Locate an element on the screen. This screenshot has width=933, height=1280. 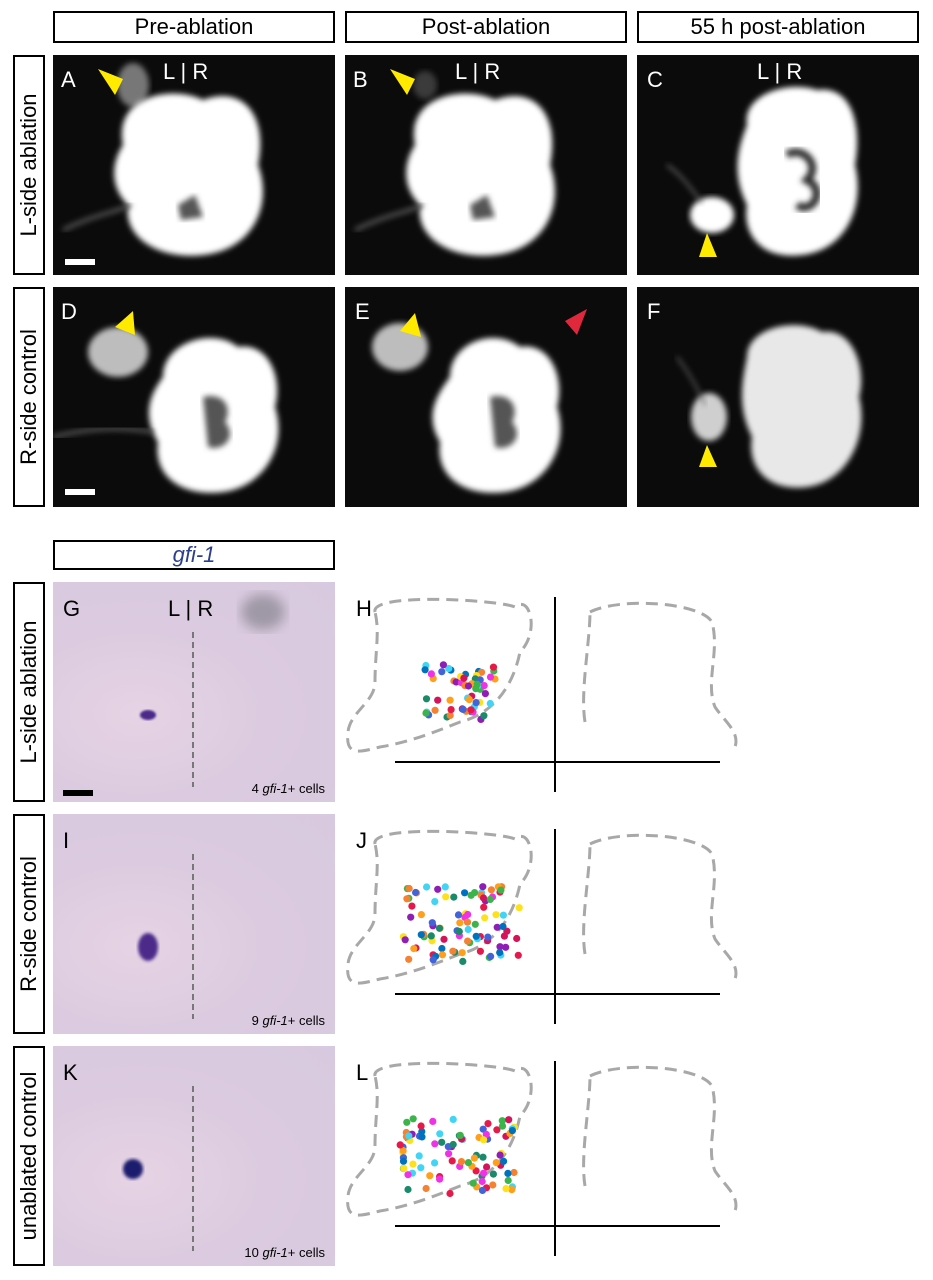
panel-f-image: F is located at coordinates (778, 397).